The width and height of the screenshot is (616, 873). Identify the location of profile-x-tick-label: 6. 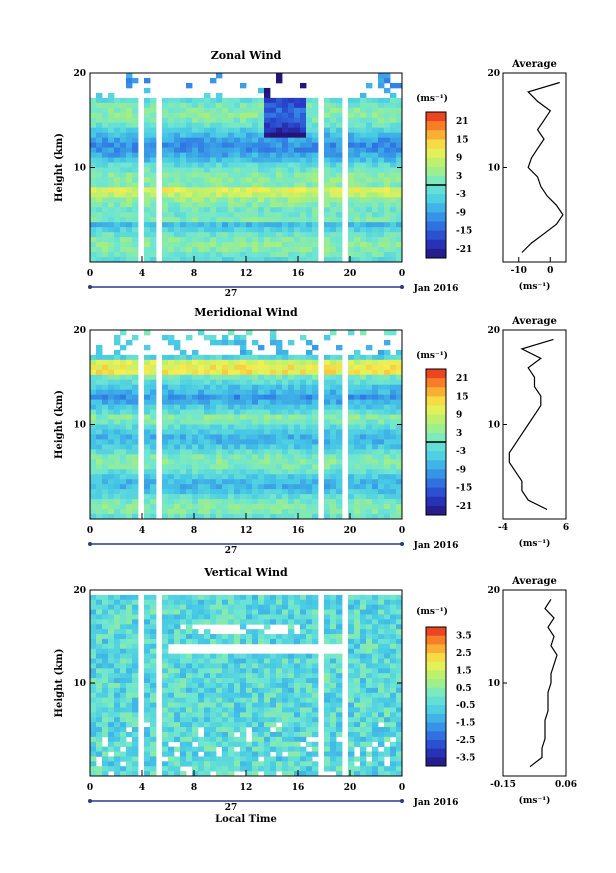
(566, 528).